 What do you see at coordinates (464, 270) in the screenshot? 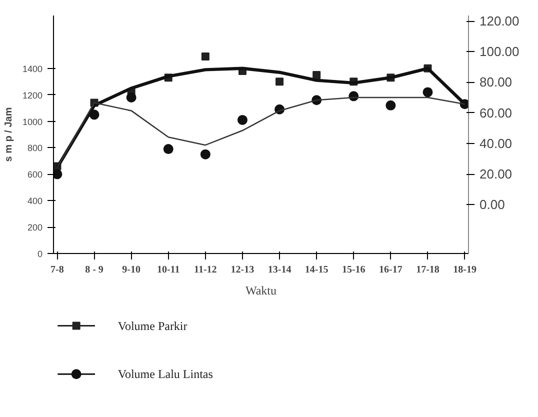
I see `x-tick-label: 18-19` at bounding box center [464, 270].